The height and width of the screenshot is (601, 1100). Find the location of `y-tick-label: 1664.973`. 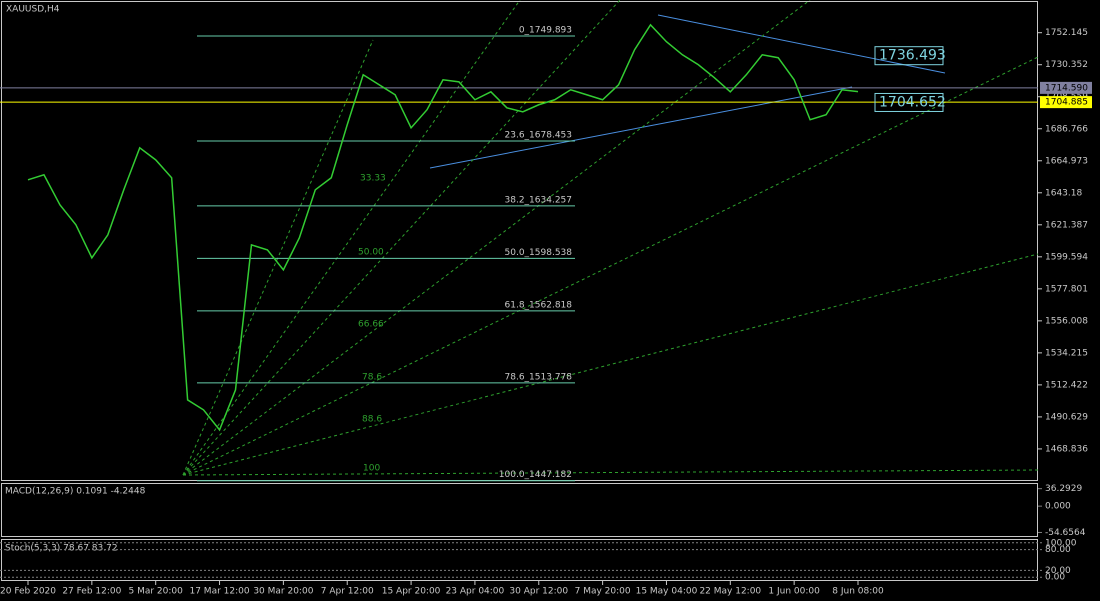

y-tick-label: 1664.973 is located at coordinates (1066, 161).